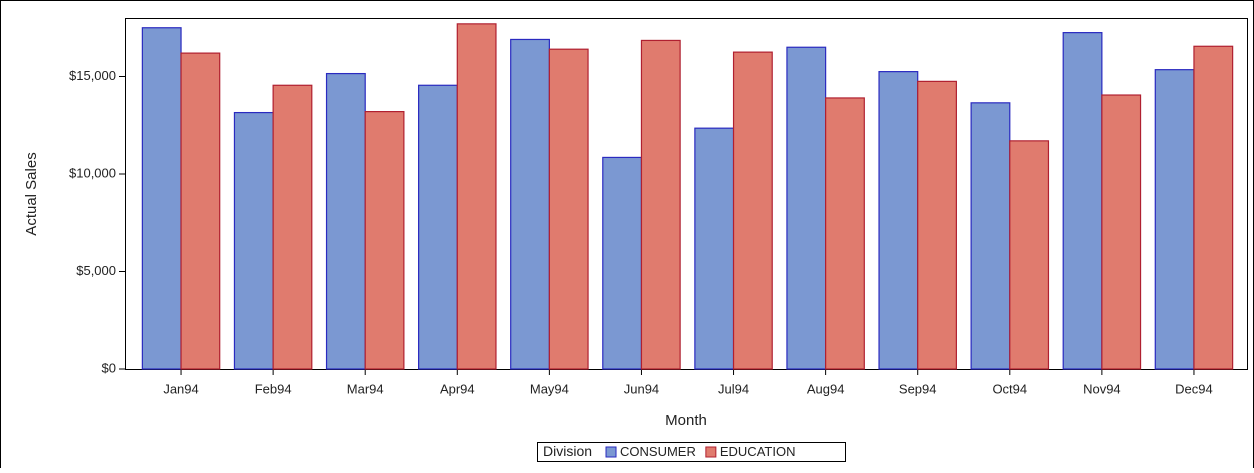  Describe the element at coordinates (567, 451) in the screenshot. I see `legend-title: Division` at that location.